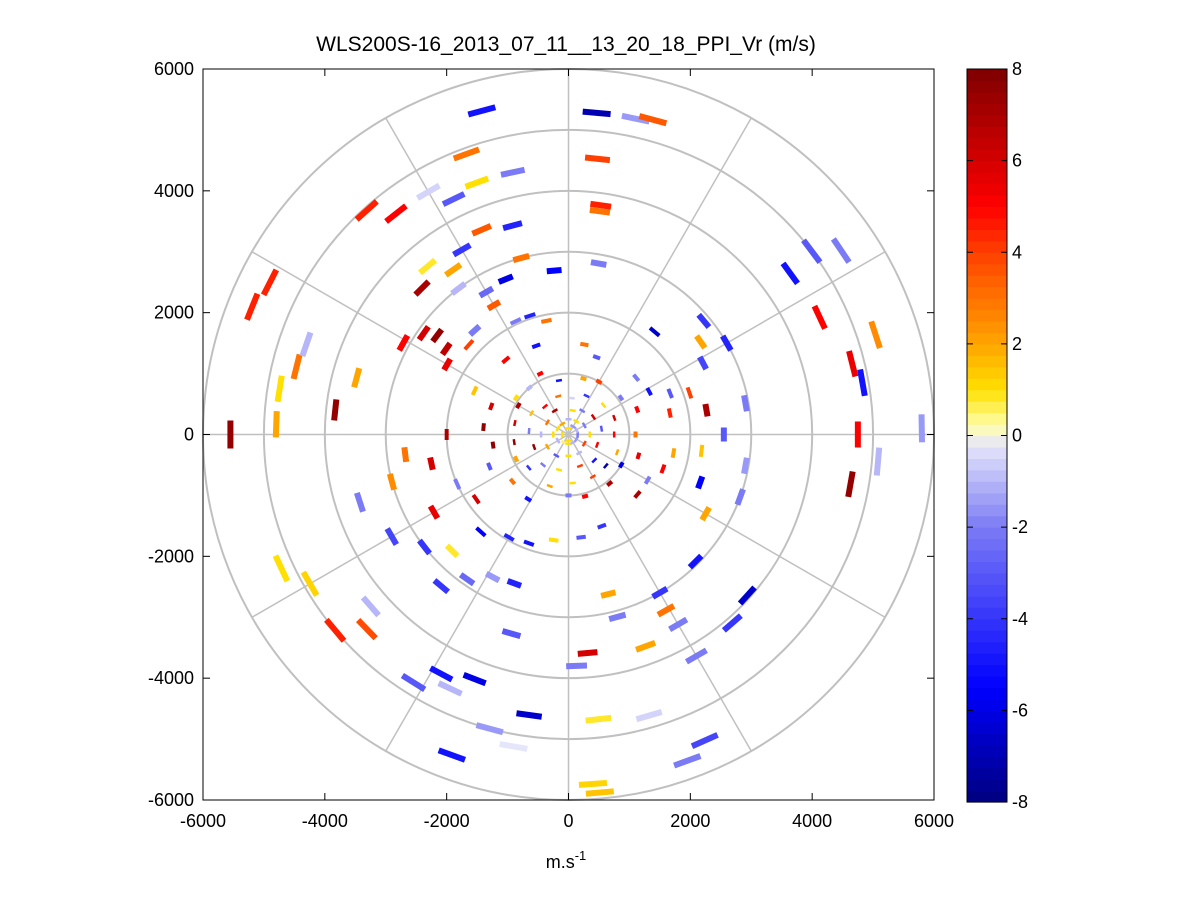  I want to click on x-axis-label: m.s-1, so click(566, 860).